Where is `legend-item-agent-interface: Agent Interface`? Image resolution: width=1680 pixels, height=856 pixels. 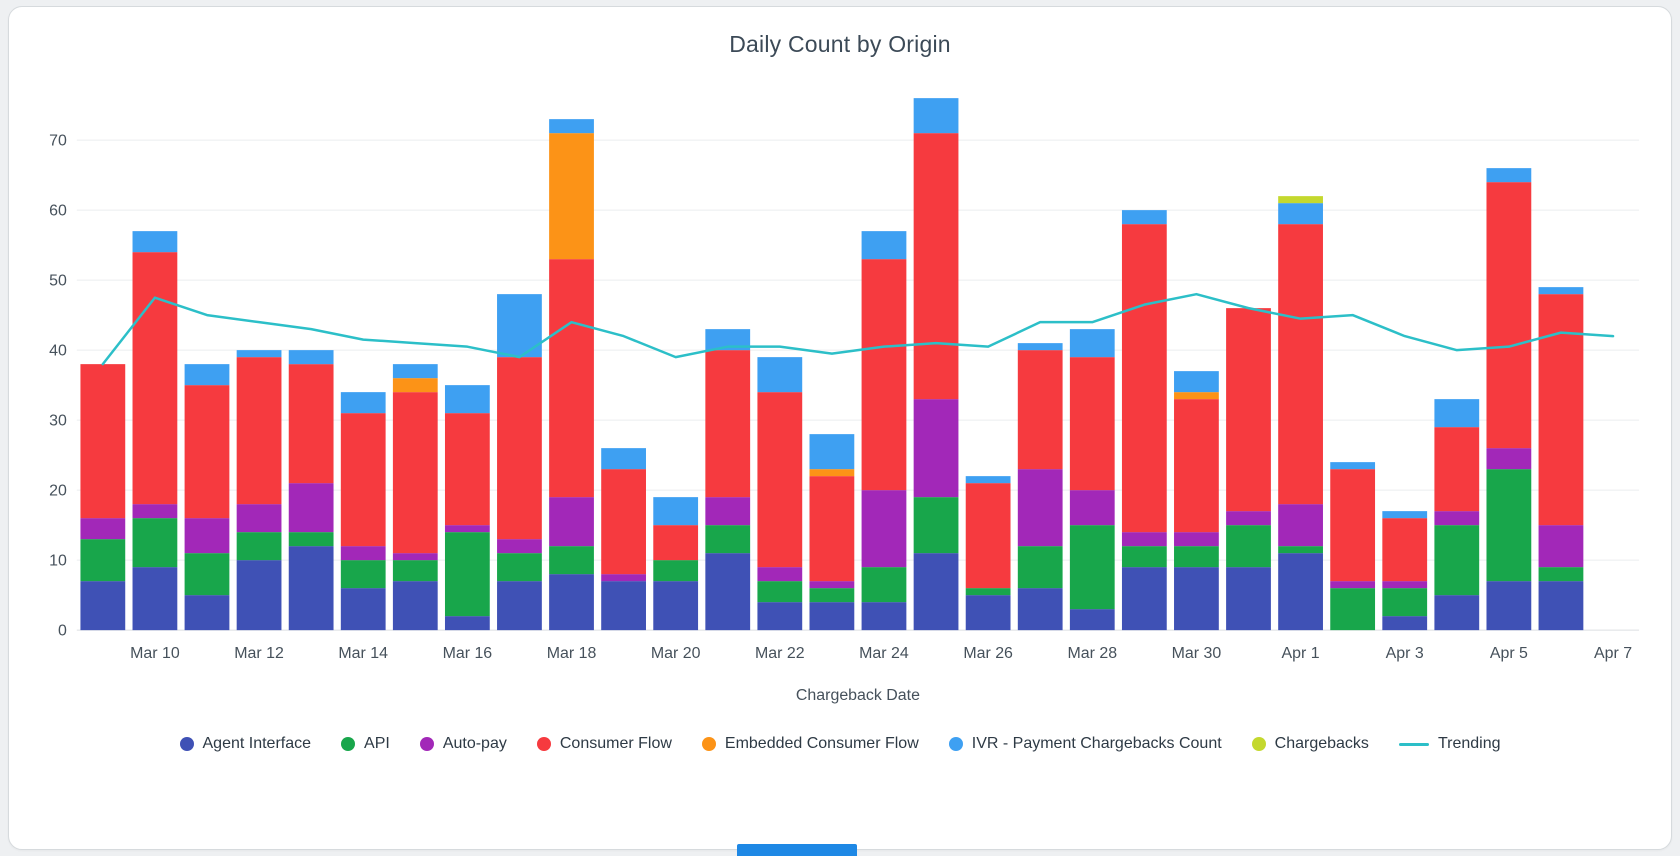
legend-item-agent-interface: Agent Interface is located at coordinates (245, 744).